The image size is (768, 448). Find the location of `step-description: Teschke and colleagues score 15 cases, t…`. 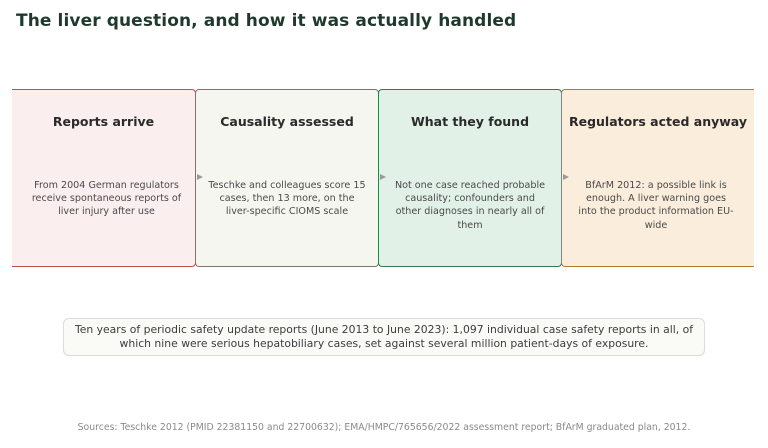

step-description: Teschke and colleagues score 15 cases, t… is located at coordinates (287, 199).